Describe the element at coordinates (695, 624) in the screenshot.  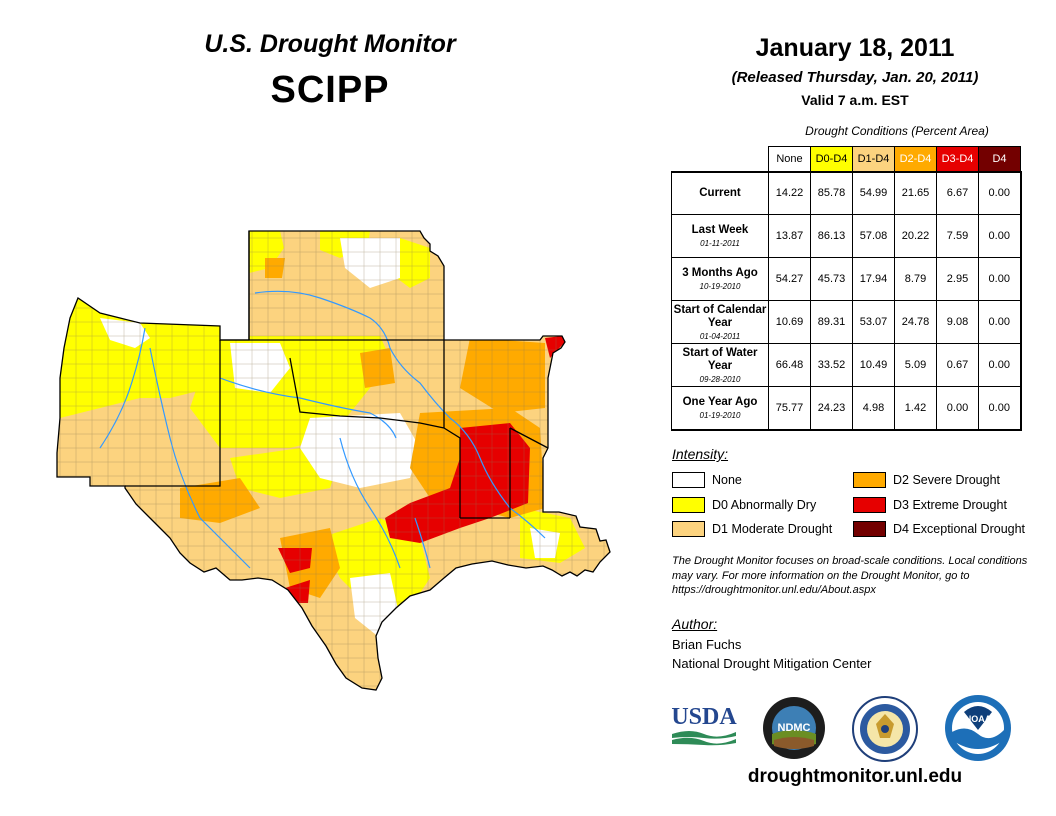
I see `author-heading: Author:` at that location.